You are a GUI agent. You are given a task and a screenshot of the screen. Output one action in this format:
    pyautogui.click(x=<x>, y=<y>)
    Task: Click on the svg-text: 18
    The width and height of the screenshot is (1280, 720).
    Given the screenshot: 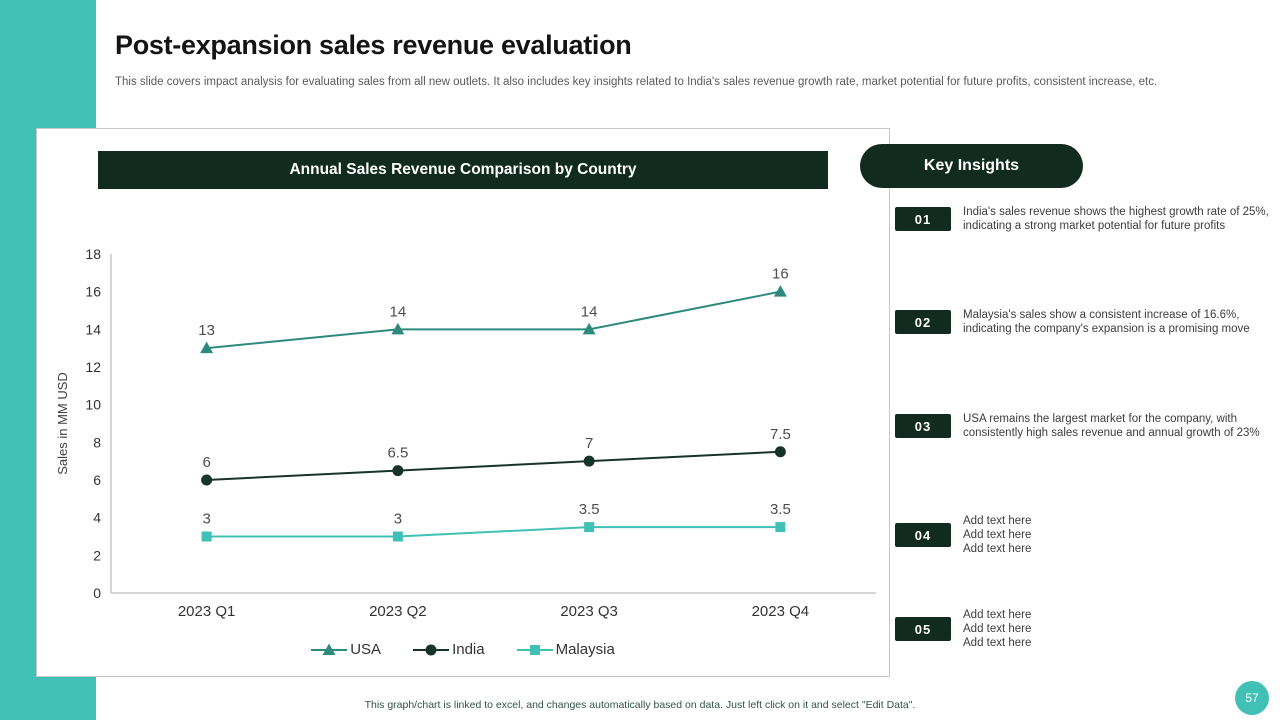 What is the action you would take?
    pyautogui.click(x=93, y=254)
    